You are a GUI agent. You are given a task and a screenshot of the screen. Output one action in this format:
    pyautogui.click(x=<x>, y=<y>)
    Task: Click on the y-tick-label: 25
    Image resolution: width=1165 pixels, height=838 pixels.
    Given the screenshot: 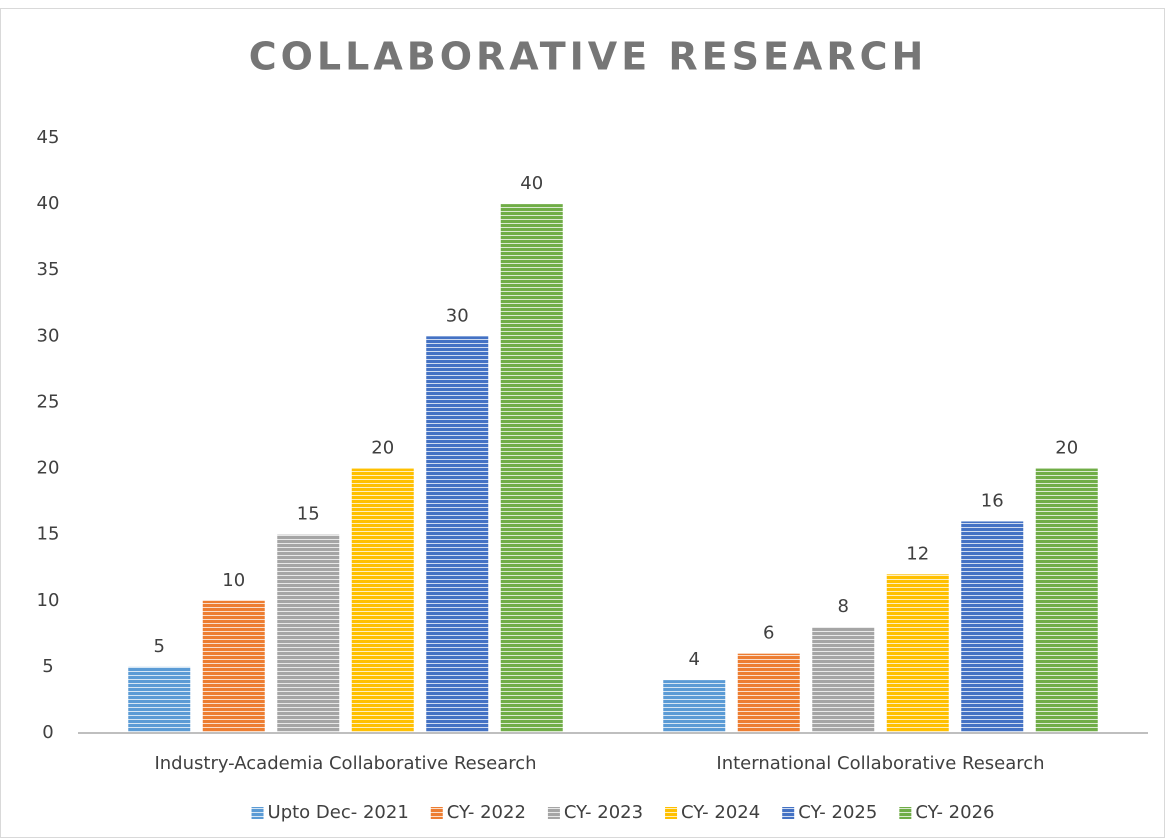 What is the action you would take?
    pyautogui.click(x=48, y=401)
    